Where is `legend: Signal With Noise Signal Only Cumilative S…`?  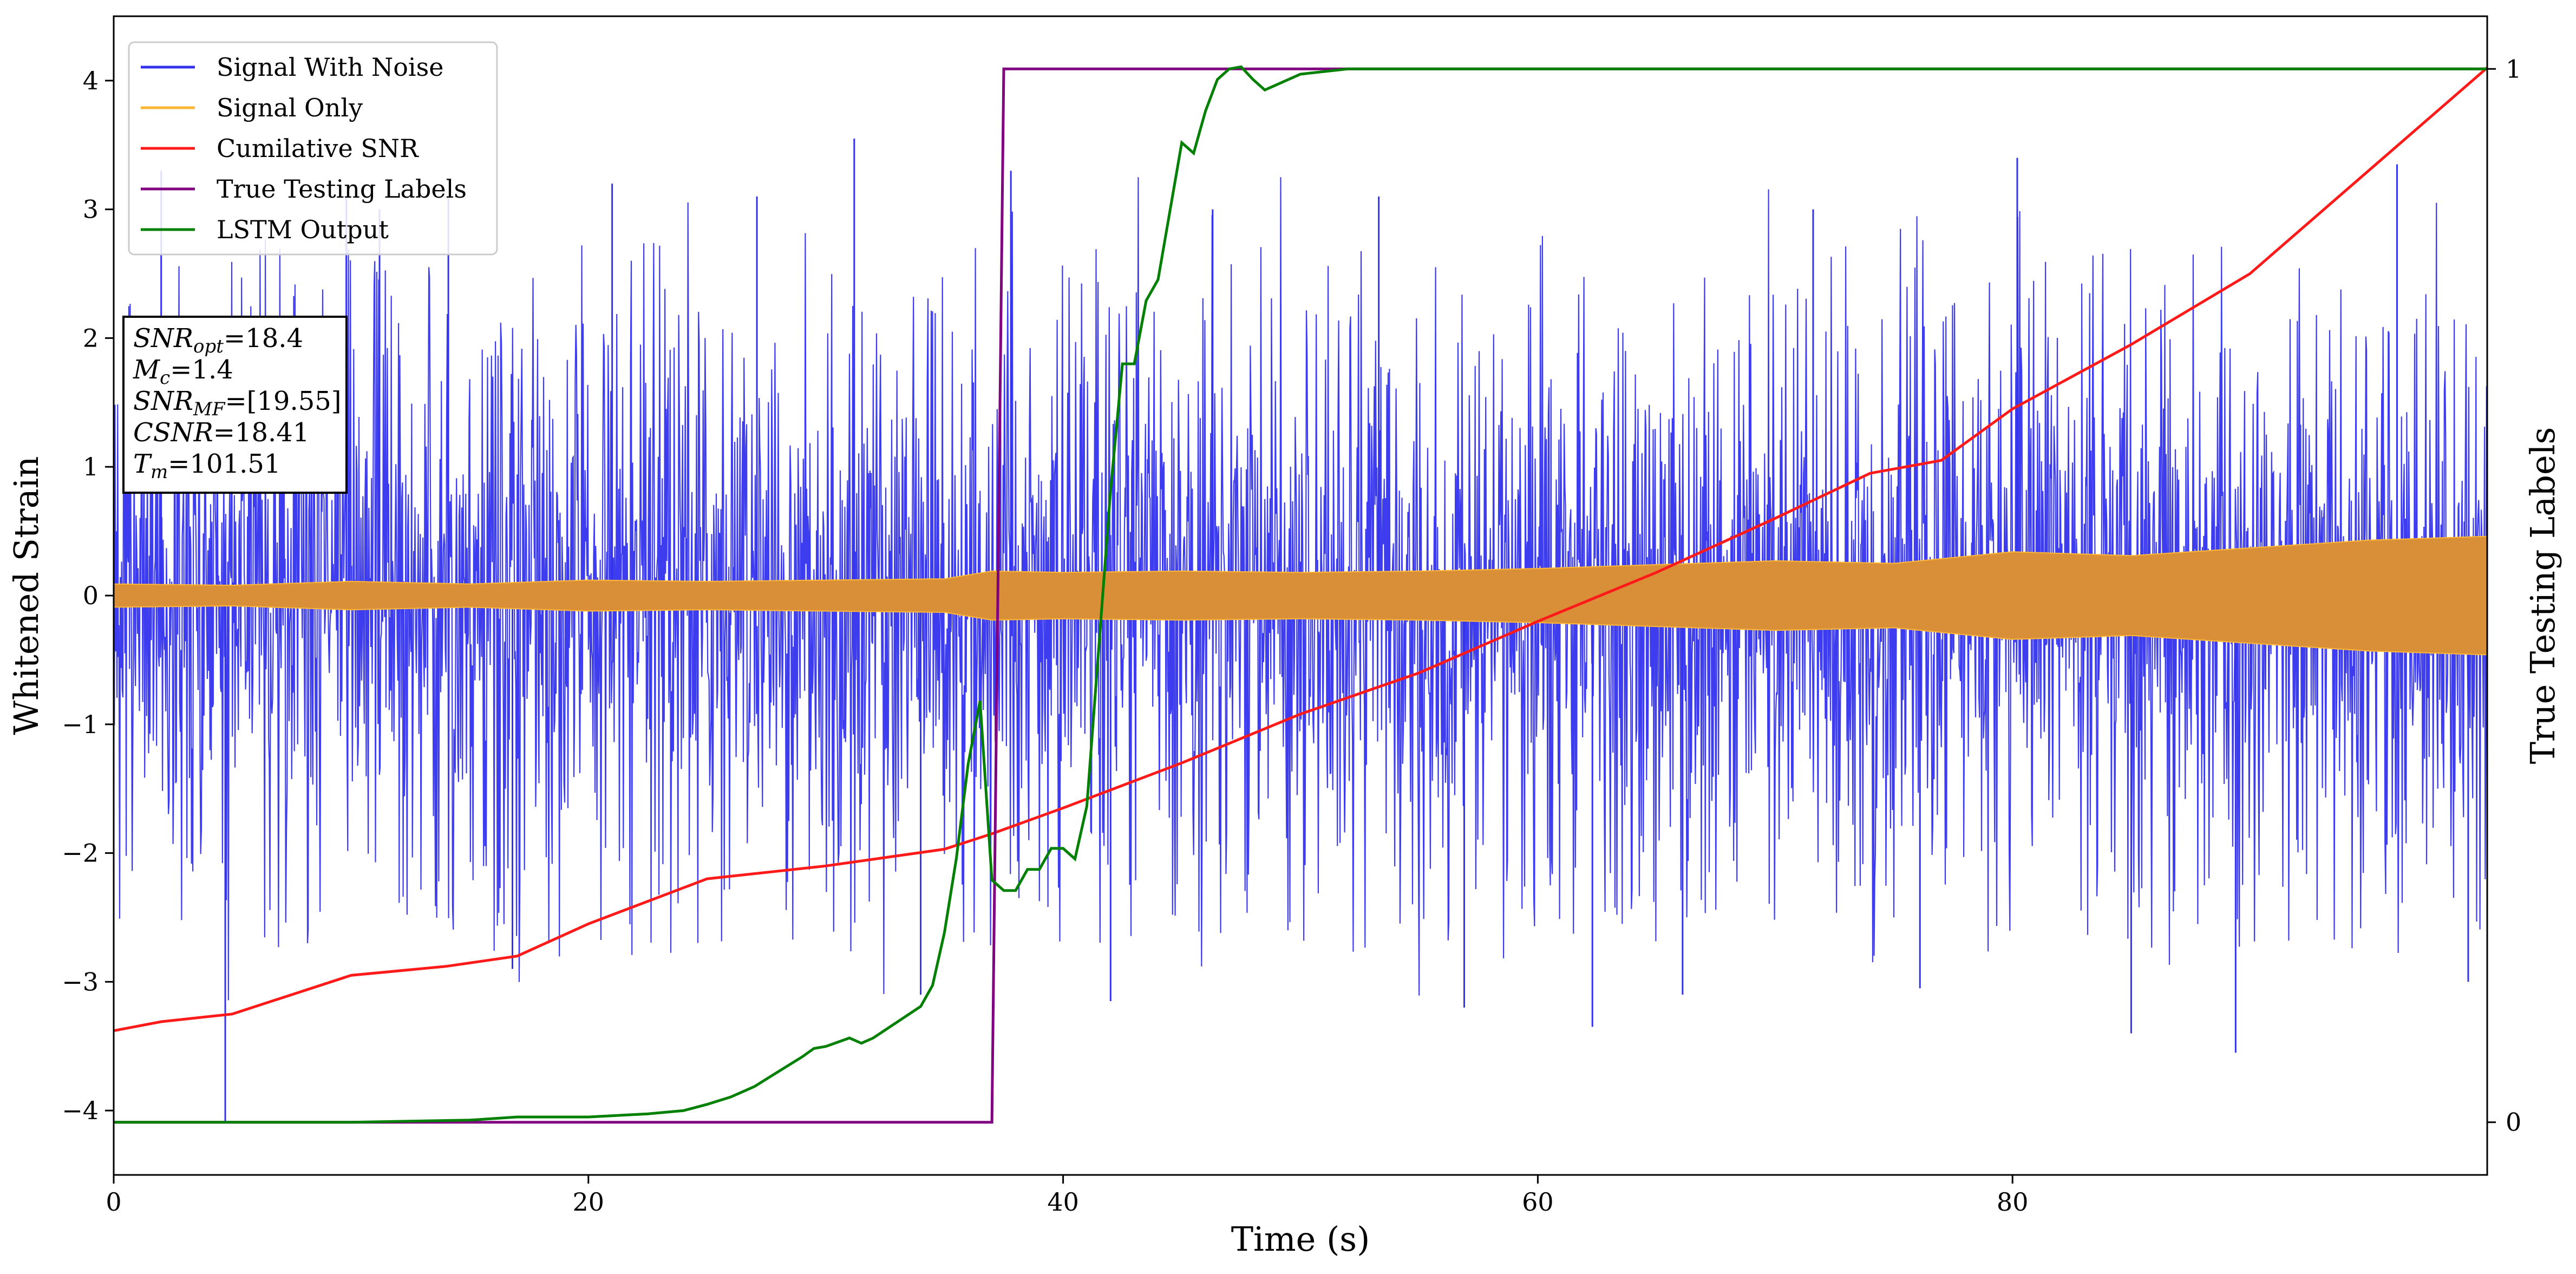 legend: Signal With Noise Signal Only Cumilative S… is located at coordinates (313, 148).